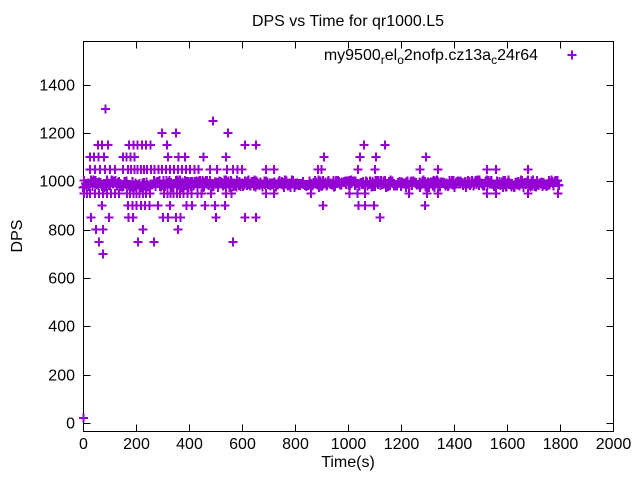 This screenshot has height=480, width=640. Describe the element at coordinates (455, 444) in the screenshot. I see `x-tick-label: 1400` at that location.